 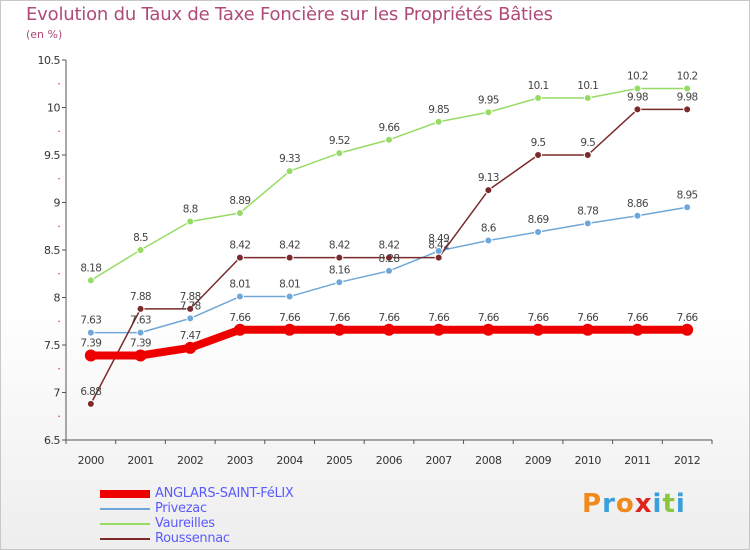 What do you see at coordinates (339, 460) in the screenshot?
I see `x-tick-label: 2005` at bounding box center [339, 460].